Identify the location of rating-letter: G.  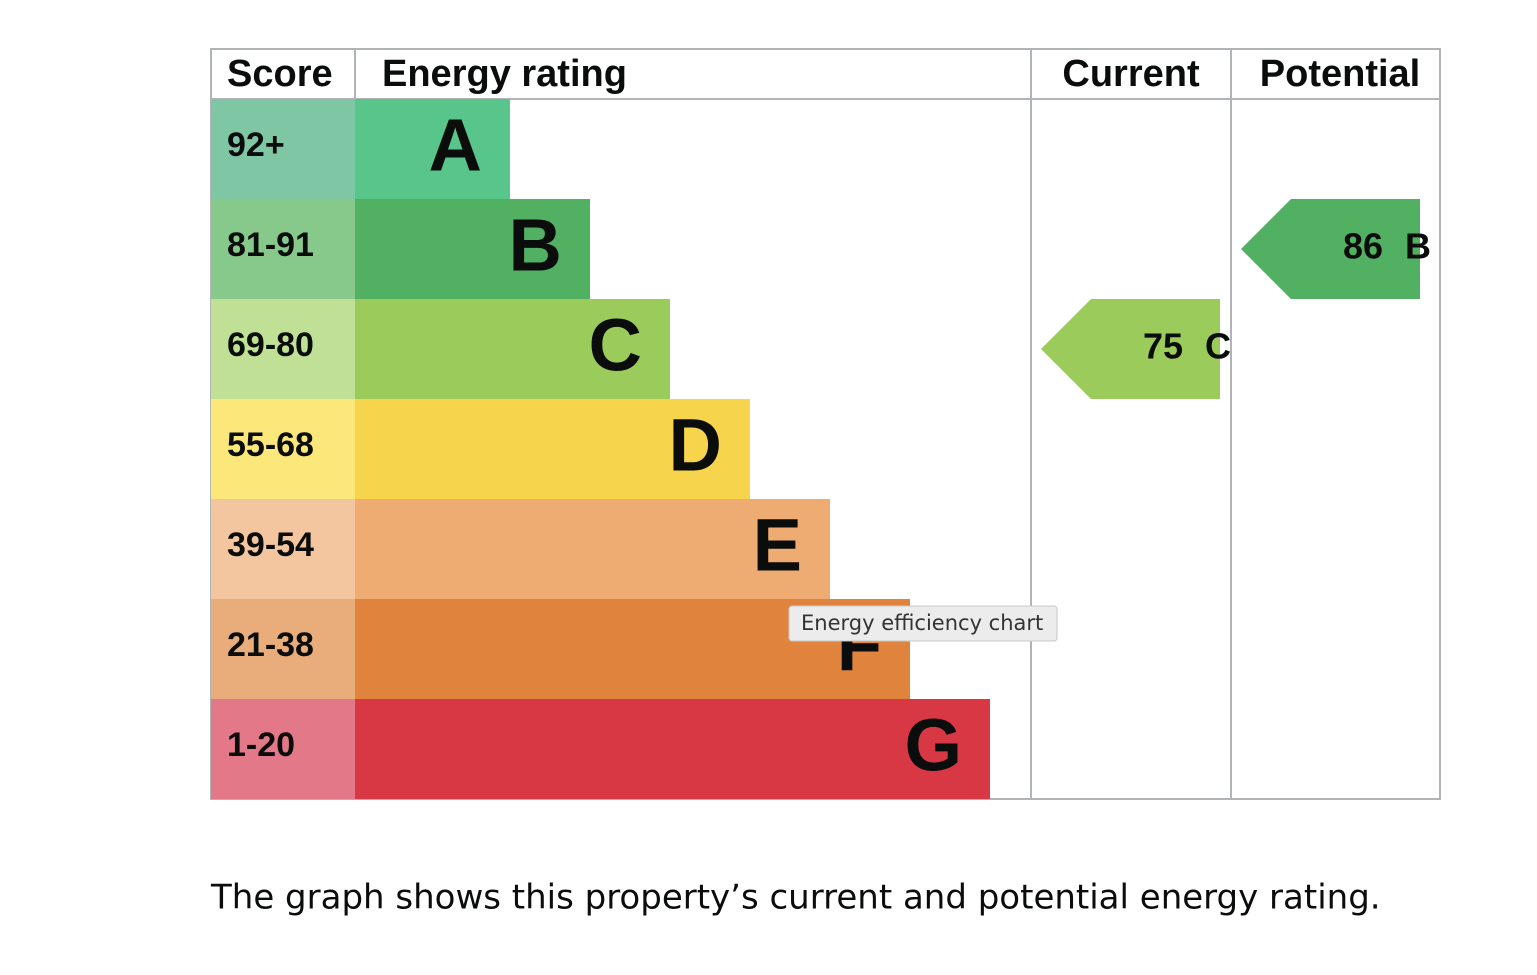
(933, 745).